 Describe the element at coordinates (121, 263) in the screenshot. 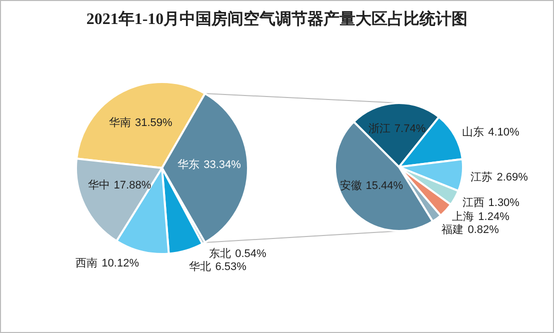

I see `data-label: 10.12%` at that location.